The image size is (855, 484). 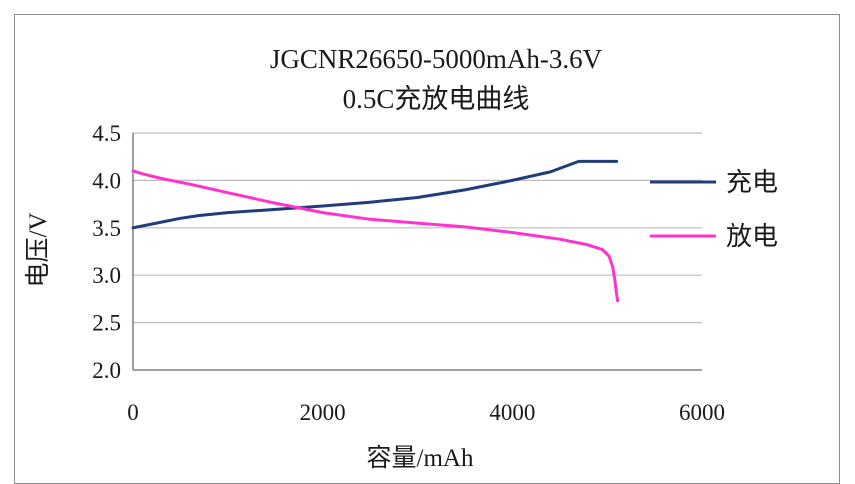 What do you see at coordinates (106, 133) in the screenshot?
I see `y-tick-label: 4.5` at bounding box center [106, 133].